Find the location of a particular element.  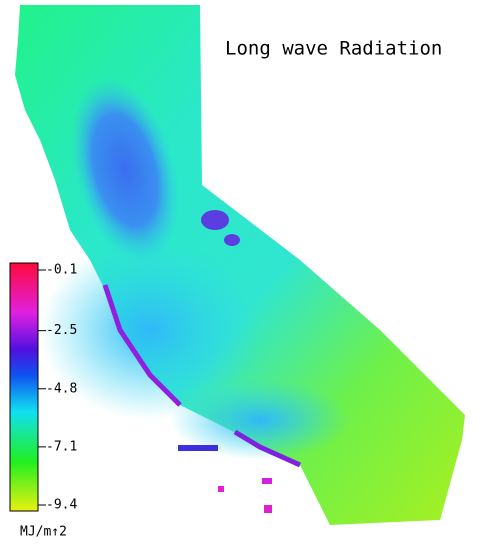

central-valley is located at coordinates (125, 170).